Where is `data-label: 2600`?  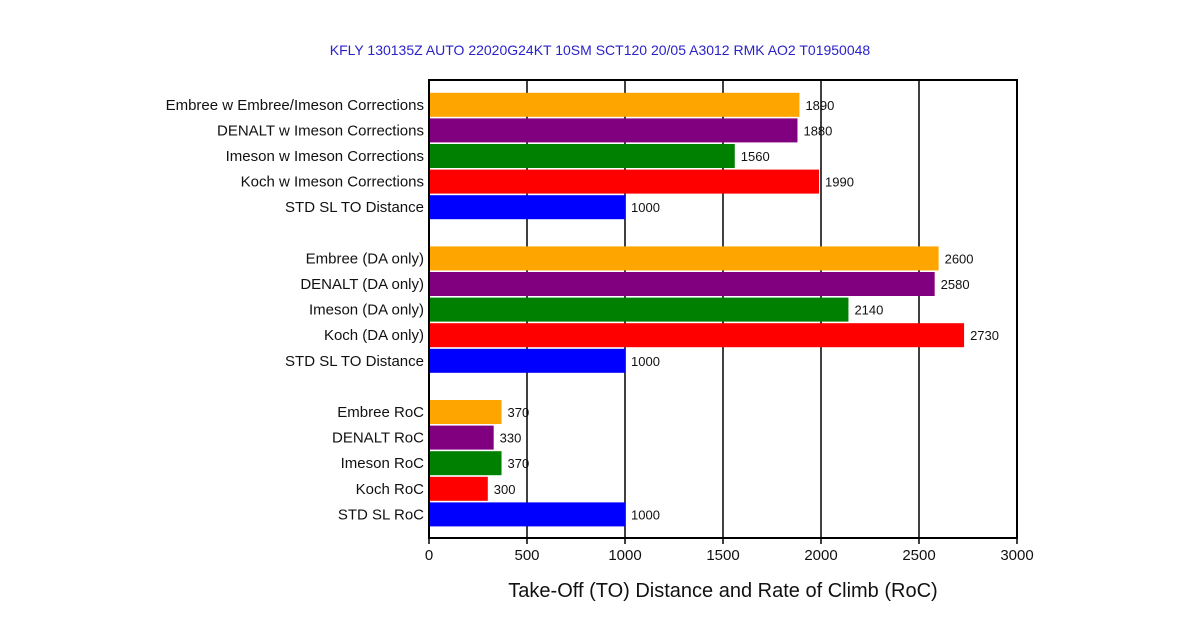
data-label: 2600 is located at coordinates (959, 258).